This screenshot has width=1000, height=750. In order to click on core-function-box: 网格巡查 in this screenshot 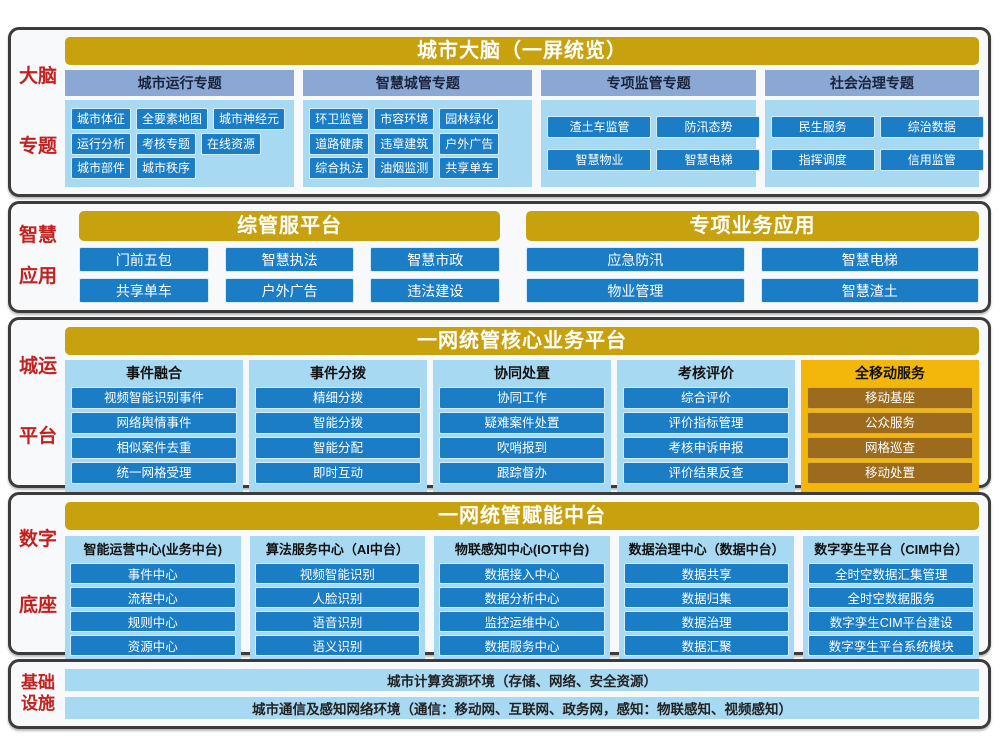, I will do `click(890, 448)`.